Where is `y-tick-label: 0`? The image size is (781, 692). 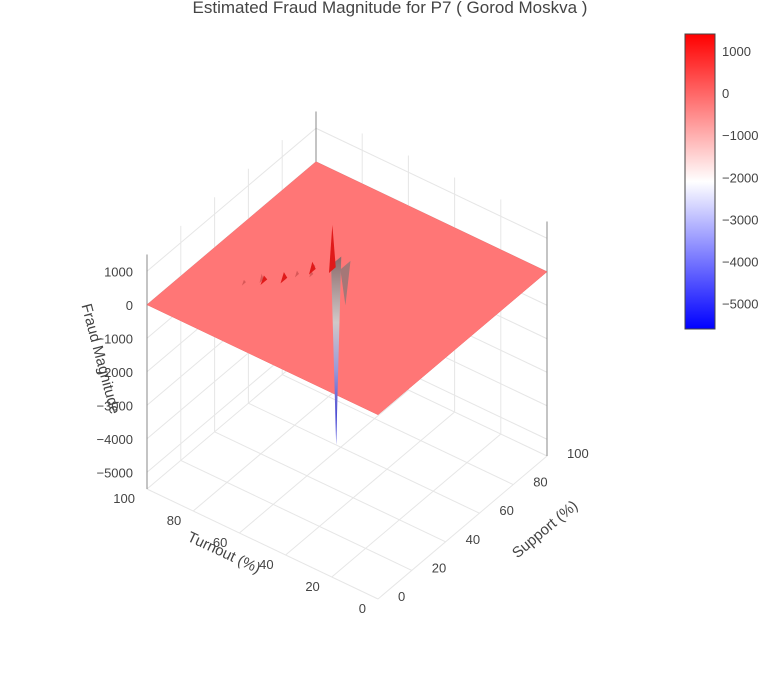 y-tick-label: 0 is located at coordinates (362, 608).